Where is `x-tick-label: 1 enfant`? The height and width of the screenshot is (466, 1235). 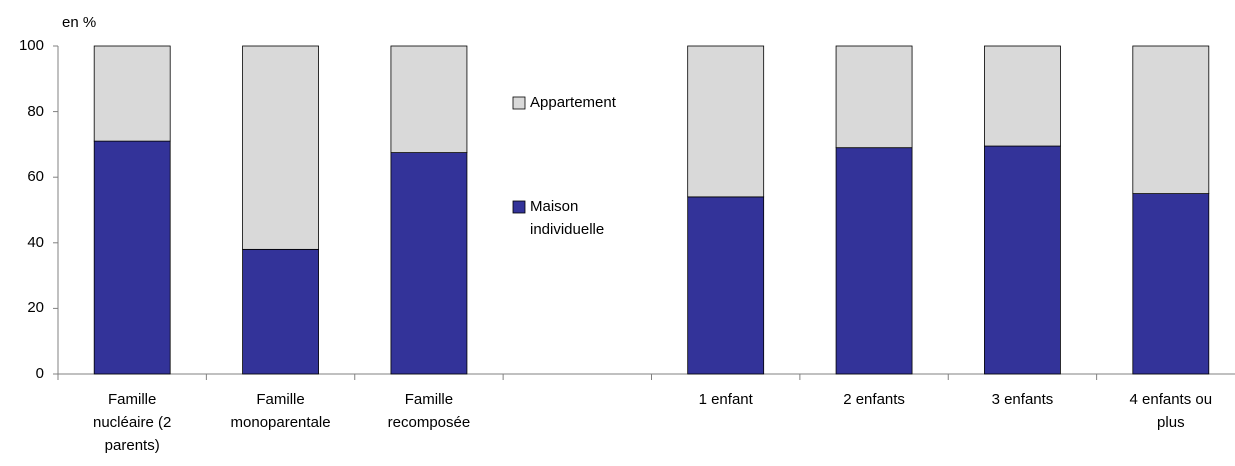 x-tick-label: 1 enfant is located at coordinates (725, 399).